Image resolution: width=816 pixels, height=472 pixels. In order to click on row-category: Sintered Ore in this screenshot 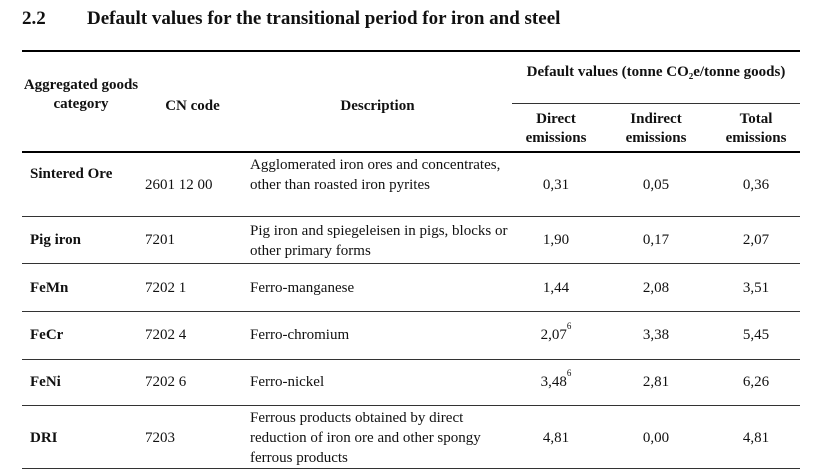, I will do `click(71, 174)`.